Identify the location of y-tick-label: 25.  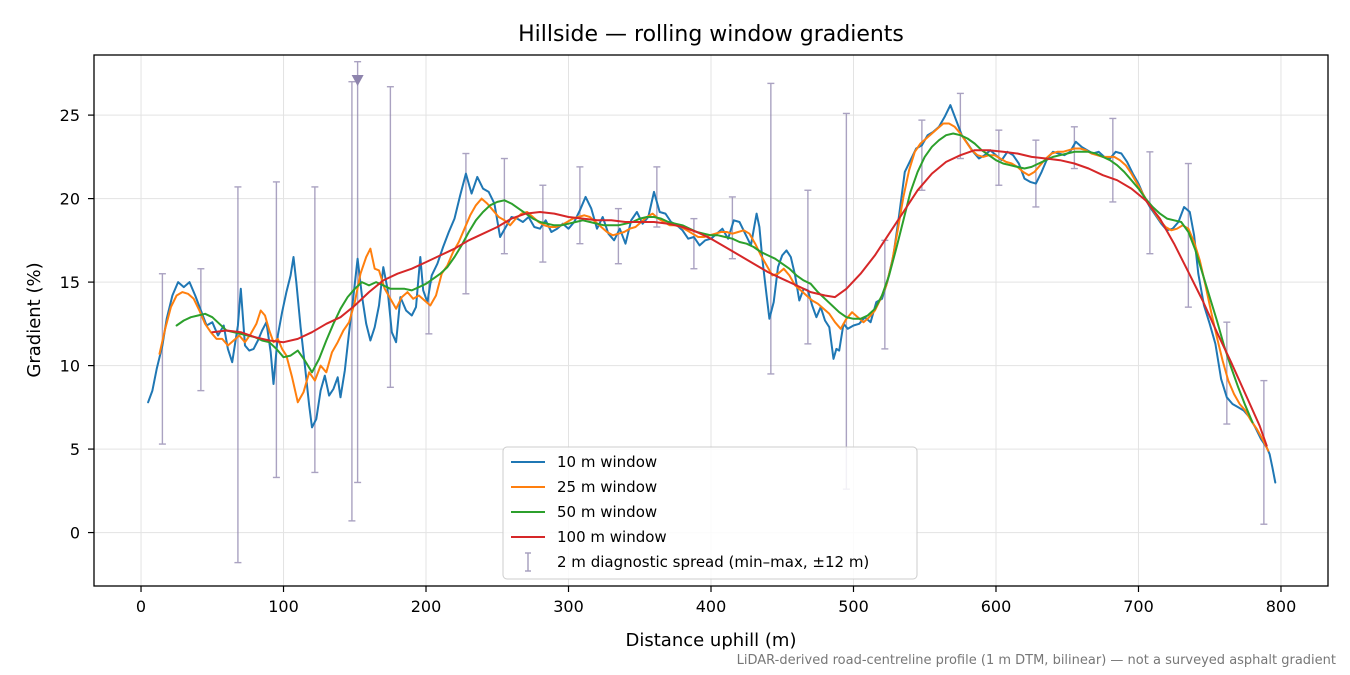
(70, 115).